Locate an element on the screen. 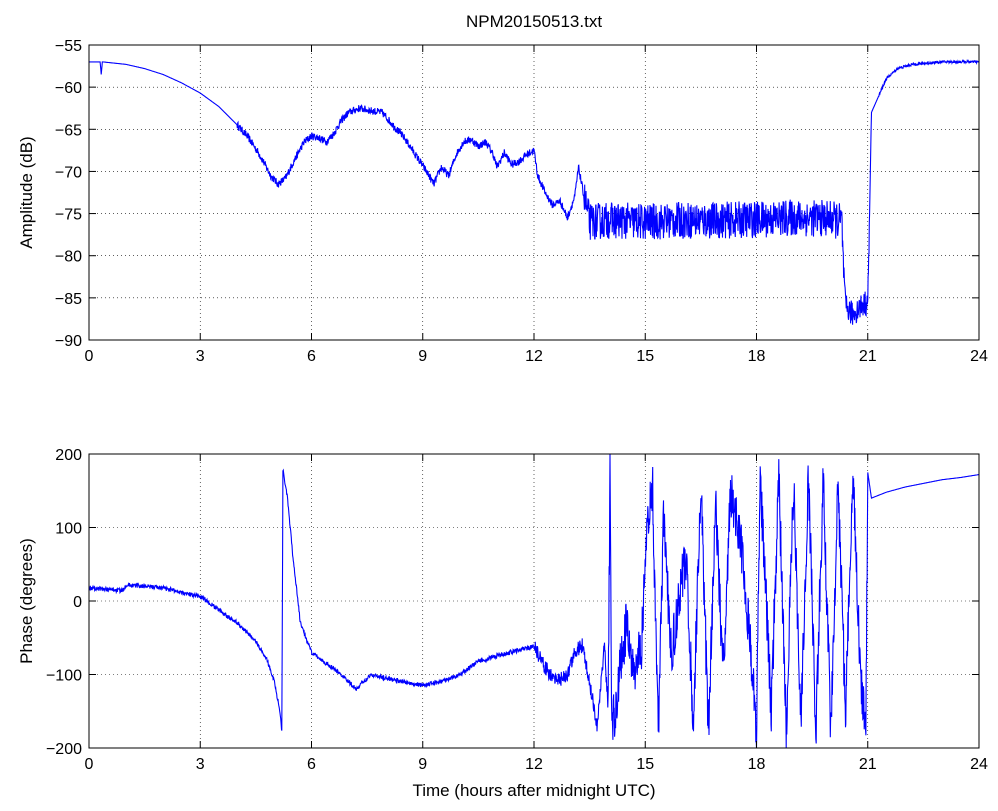  y-axis-label: Amplitude (dB) is located at coordinates (26, 192).